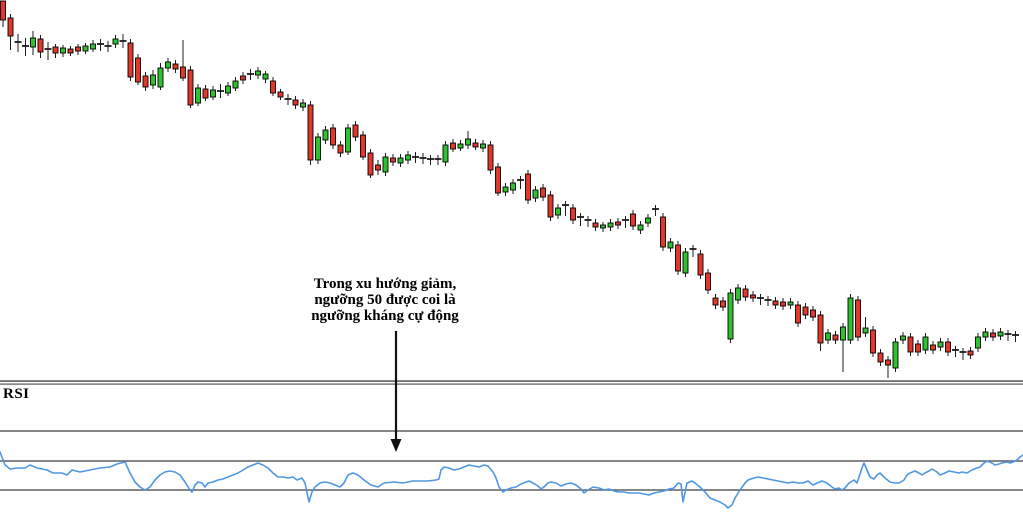 The height and width of the screenshot is (530, 1023). I want to click on annotation-line-3: ngưỡng kháng cự động, so click(385, 316).